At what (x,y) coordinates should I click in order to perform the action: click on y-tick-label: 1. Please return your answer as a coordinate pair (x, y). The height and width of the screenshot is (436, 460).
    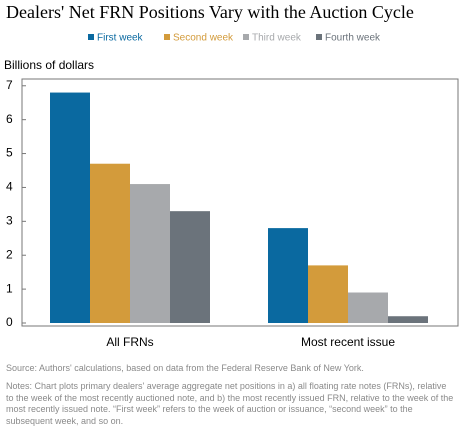
    Looking at the image, I should click on (9, 288).